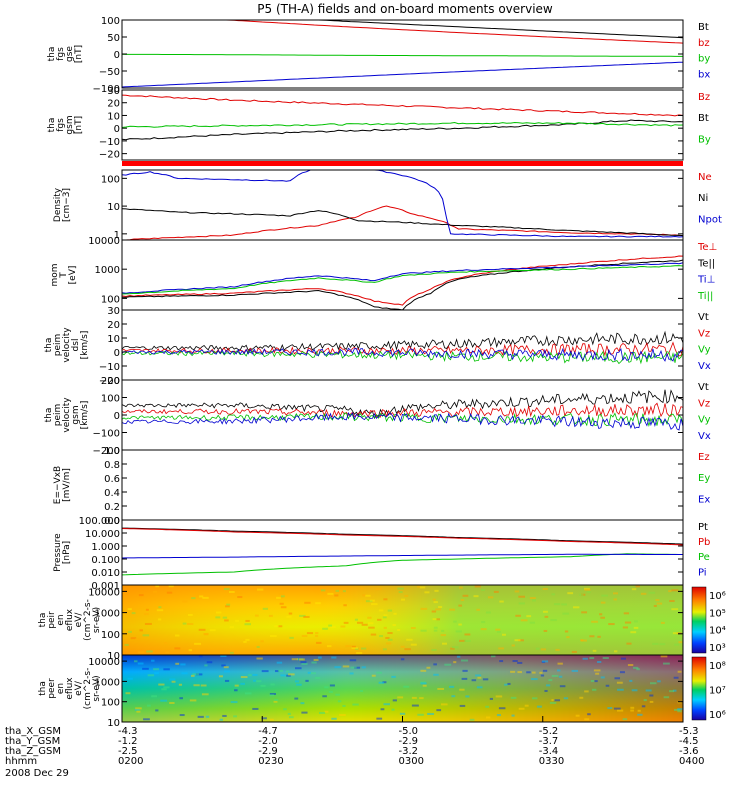  What do you see at coordinates (551, 761) in the screenshot?
I see `ephemeris-value: 0330` at bounding box center [551, 761].